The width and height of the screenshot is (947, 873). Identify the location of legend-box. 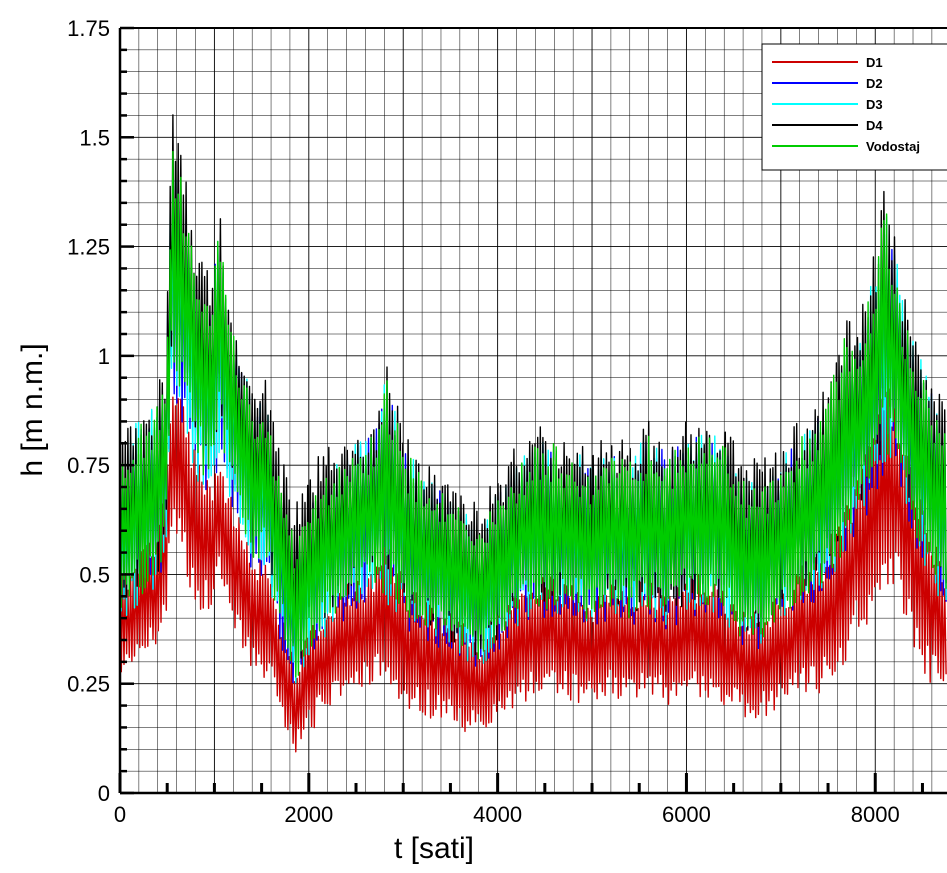
(854, 107).